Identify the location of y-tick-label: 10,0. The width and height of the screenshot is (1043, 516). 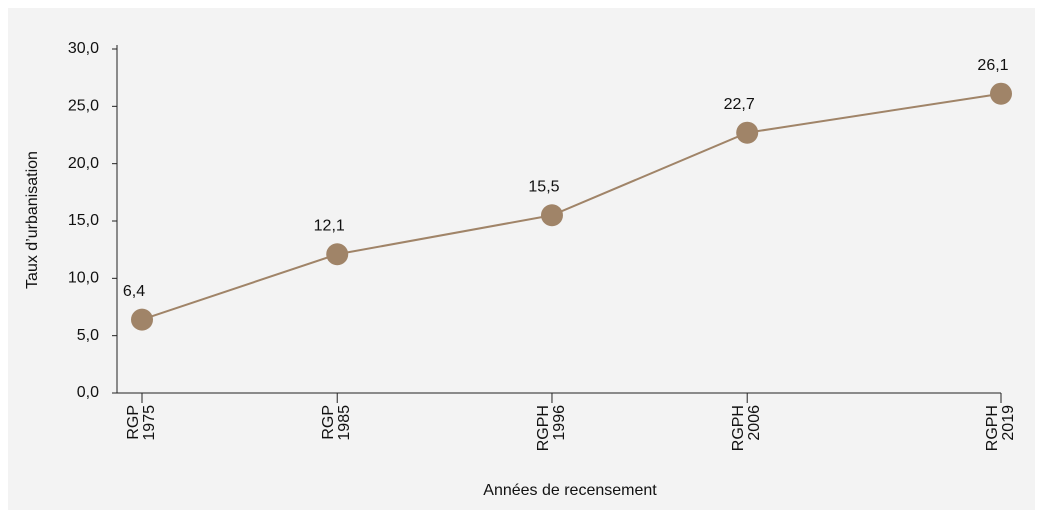
(83, 278).